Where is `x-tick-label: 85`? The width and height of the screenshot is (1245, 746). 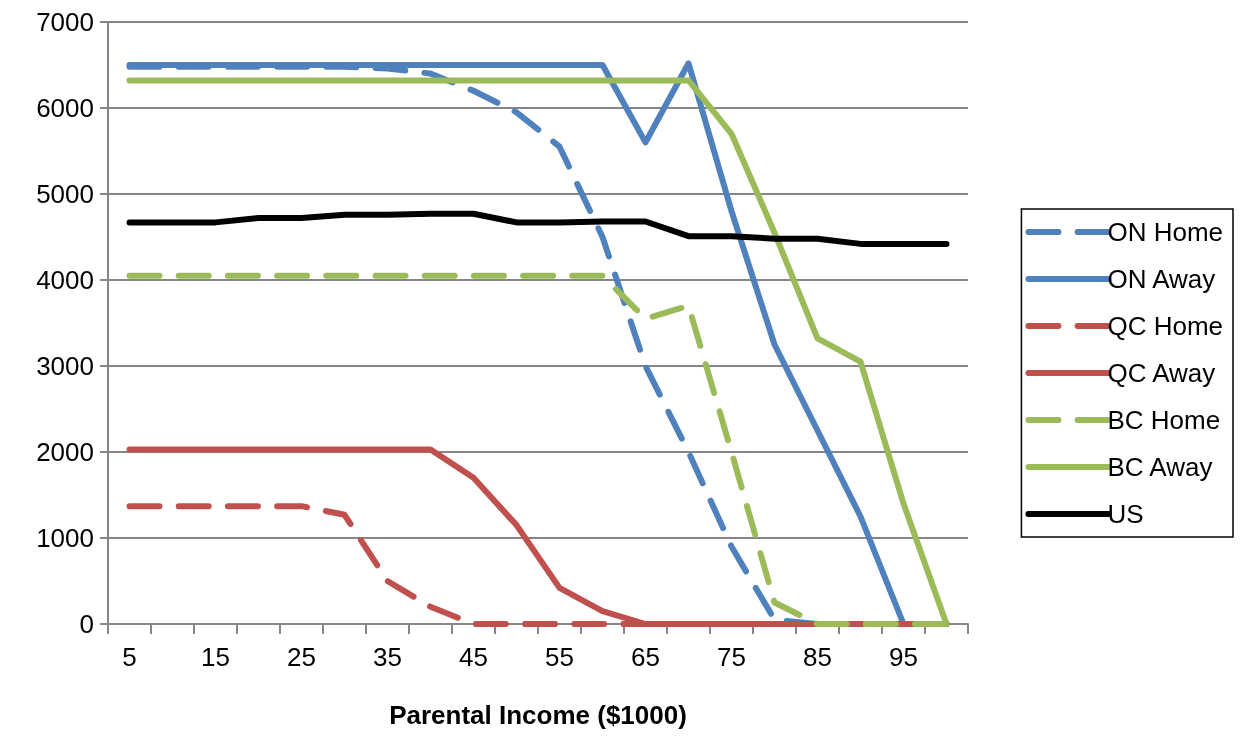
x-tick-label: 85 is located at coordinates (817, 657).